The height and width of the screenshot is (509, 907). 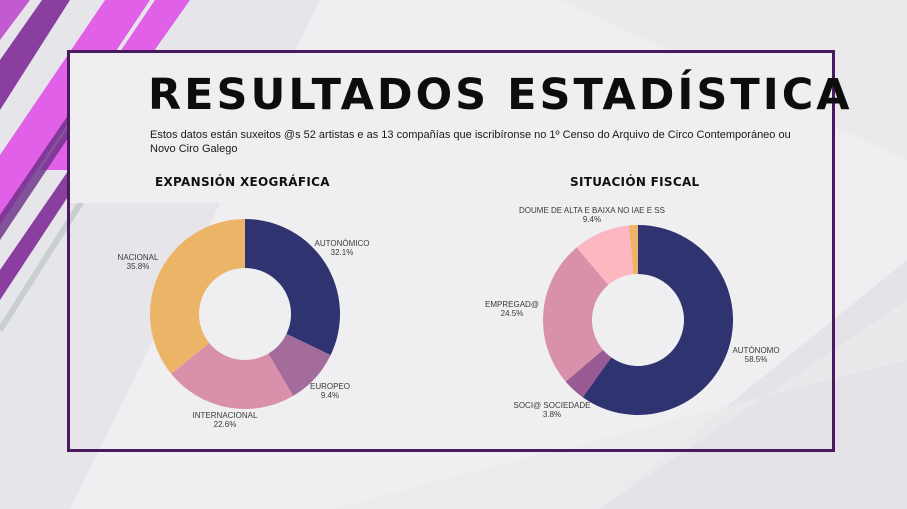 I want to click on slice-label-value: 22.6%, so click(x=225, y=424).